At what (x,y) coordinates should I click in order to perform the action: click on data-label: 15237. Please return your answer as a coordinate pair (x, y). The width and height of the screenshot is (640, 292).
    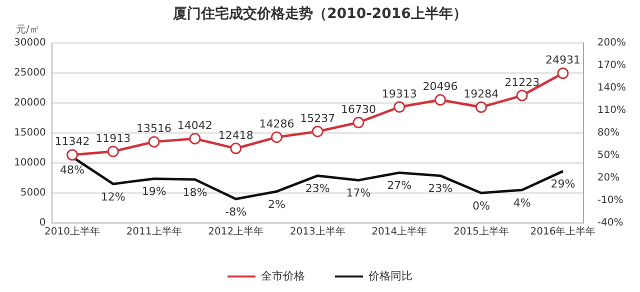
    Looking at the image, I should click on (318, 118).